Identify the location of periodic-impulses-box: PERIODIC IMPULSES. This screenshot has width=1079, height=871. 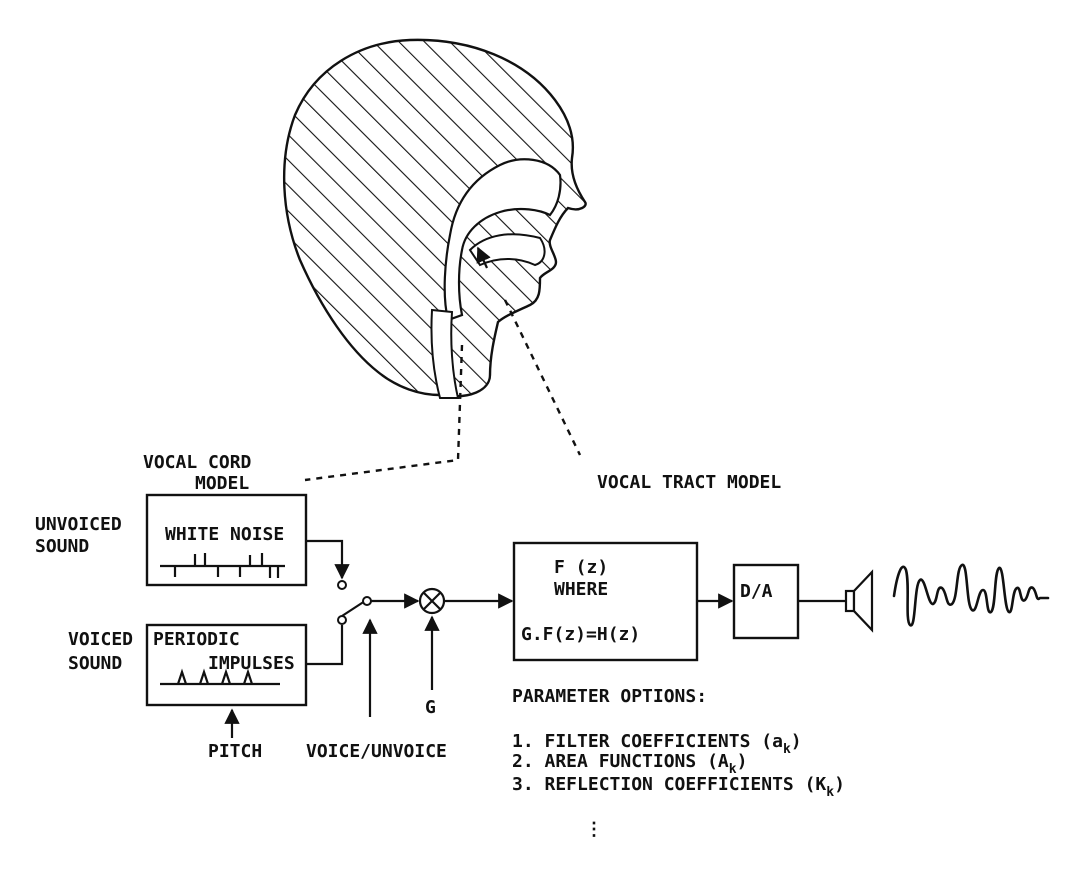
(226, 665).